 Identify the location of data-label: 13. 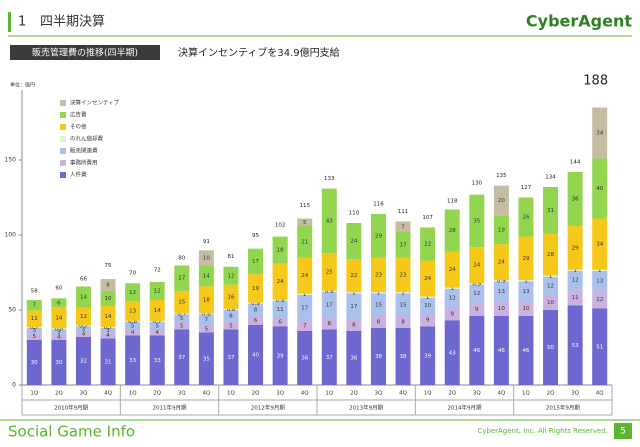
(501, 292).